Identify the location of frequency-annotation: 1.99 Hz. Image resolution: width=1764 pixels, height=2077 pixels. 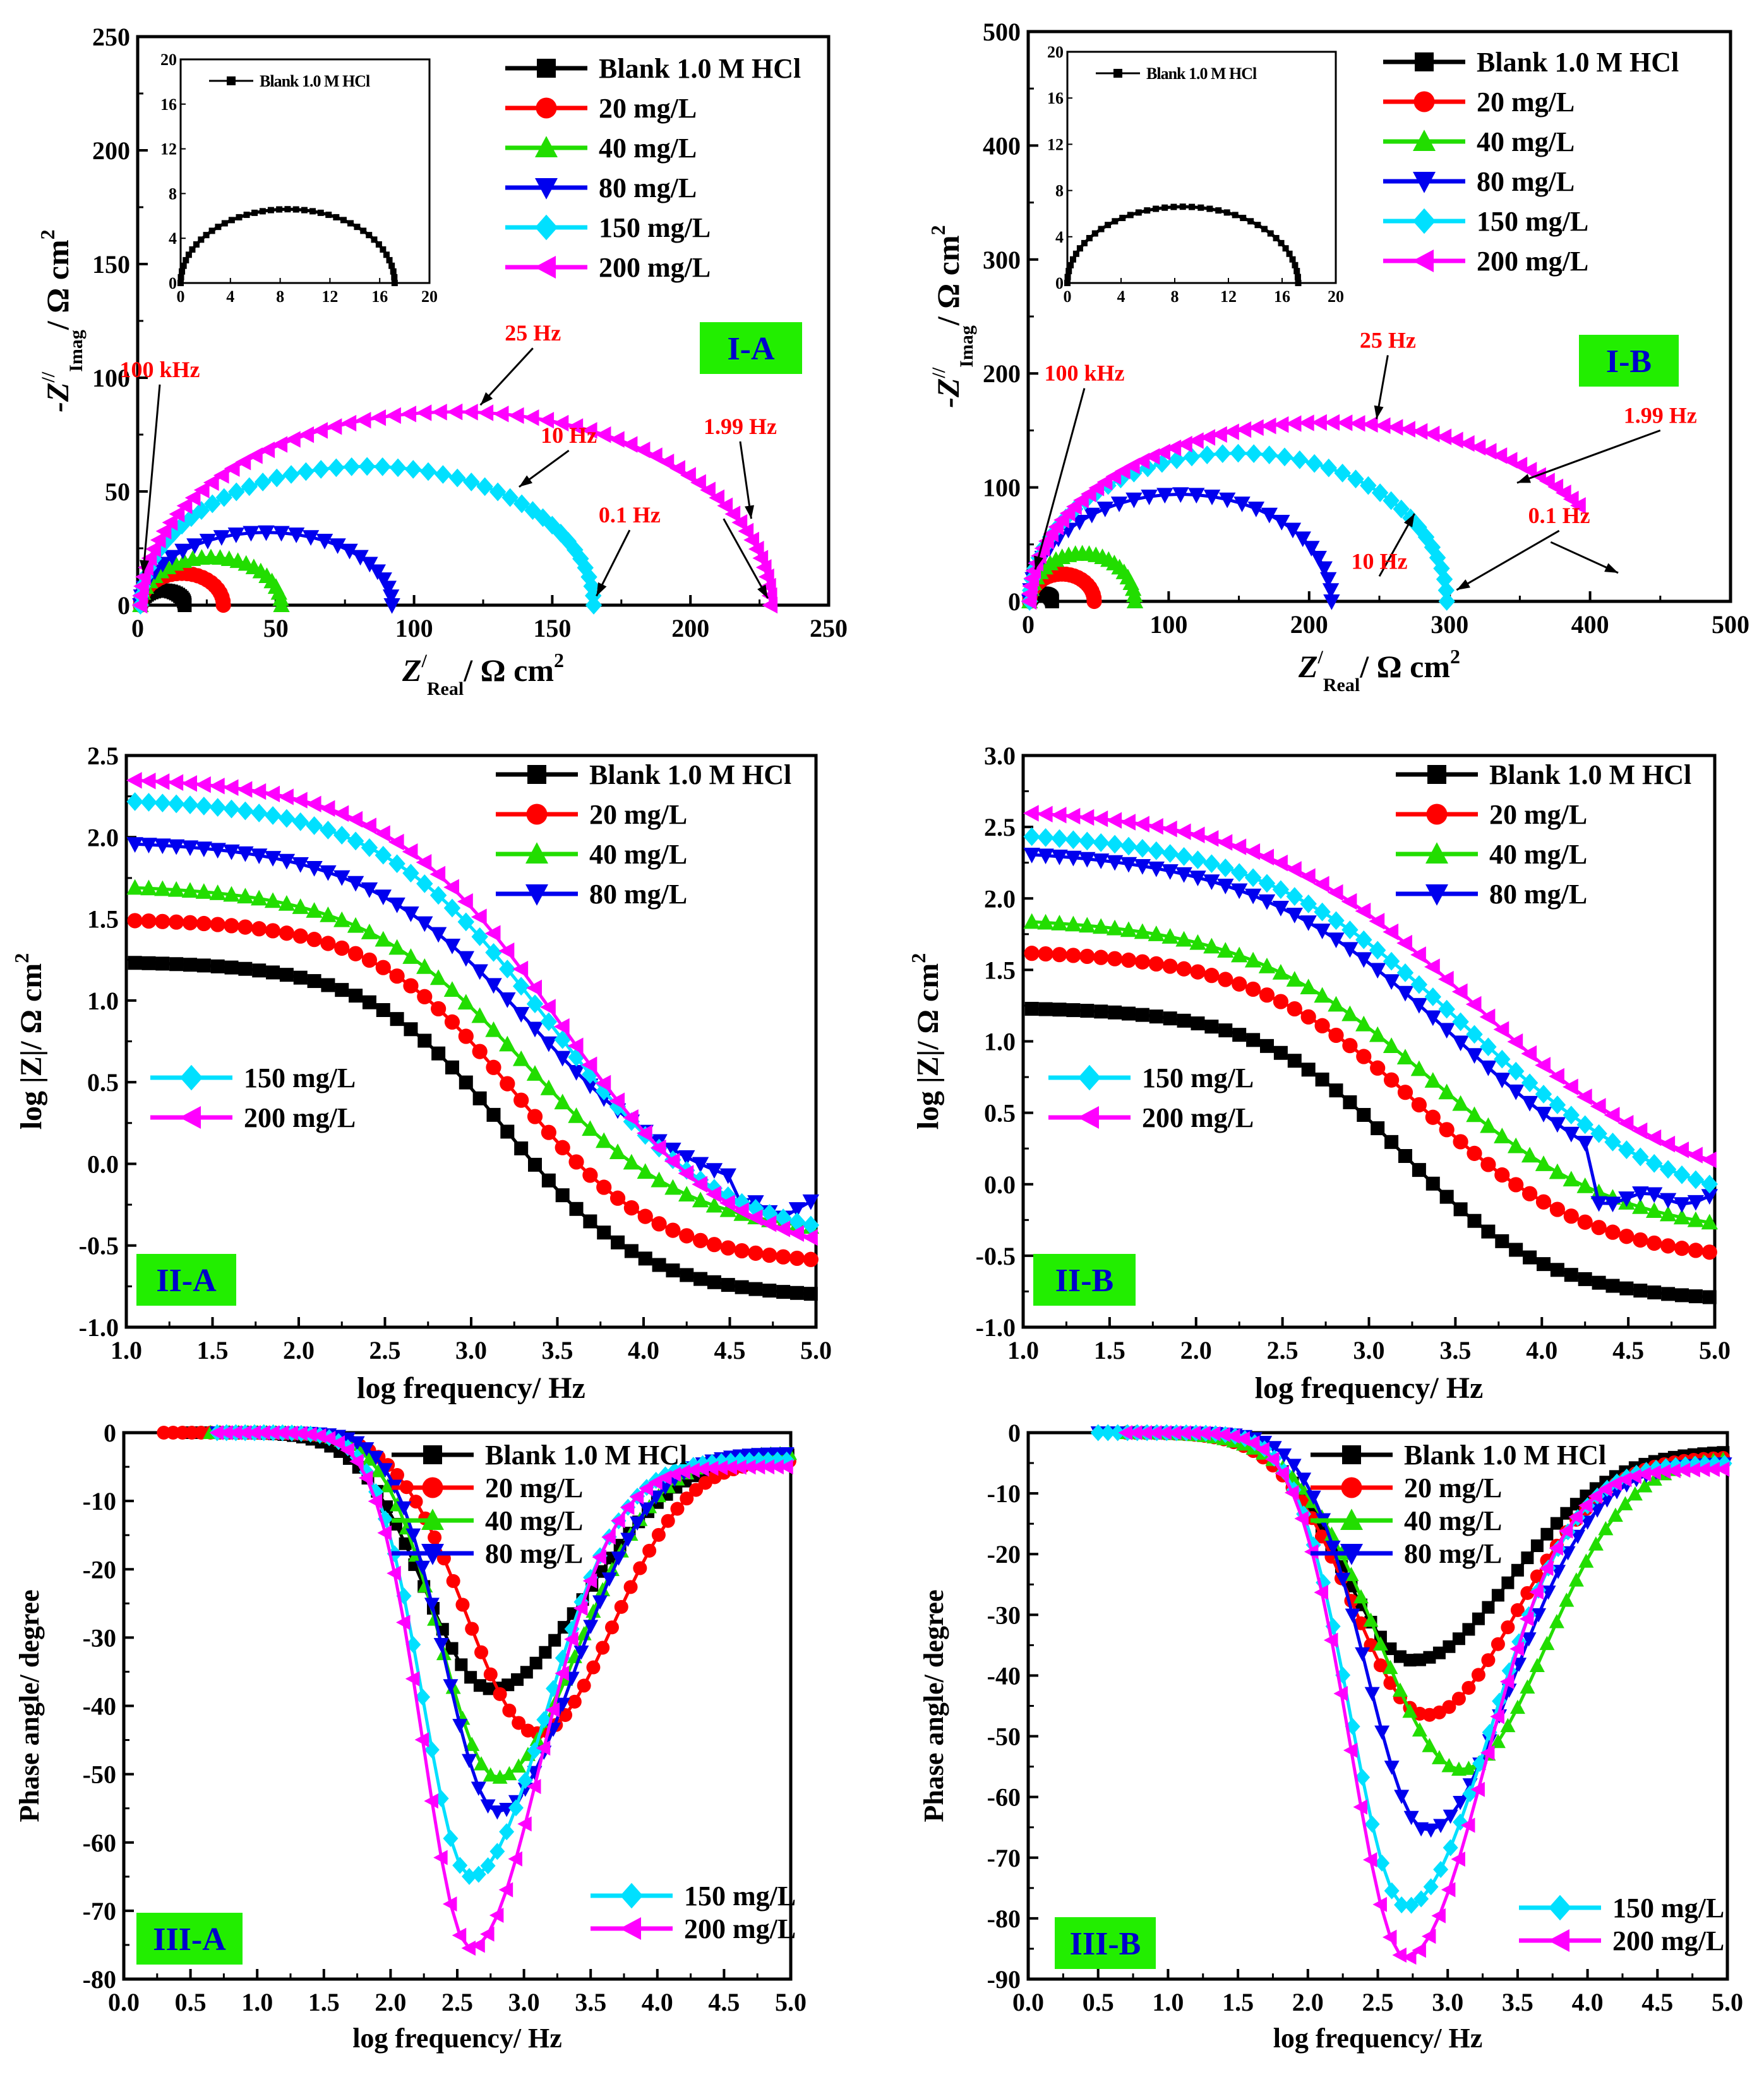
(740, 426).